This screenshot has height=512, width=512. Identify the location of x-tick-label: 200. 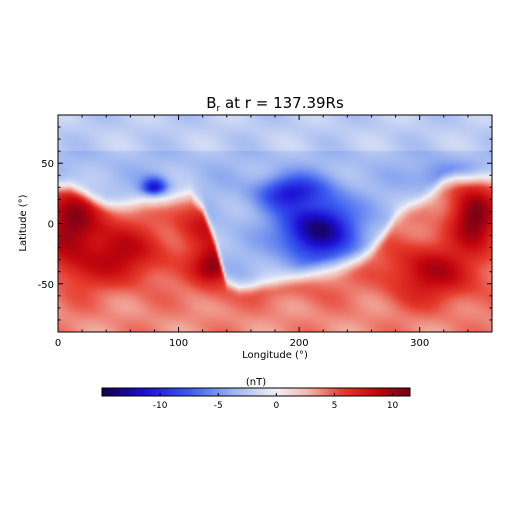
(299, 343).